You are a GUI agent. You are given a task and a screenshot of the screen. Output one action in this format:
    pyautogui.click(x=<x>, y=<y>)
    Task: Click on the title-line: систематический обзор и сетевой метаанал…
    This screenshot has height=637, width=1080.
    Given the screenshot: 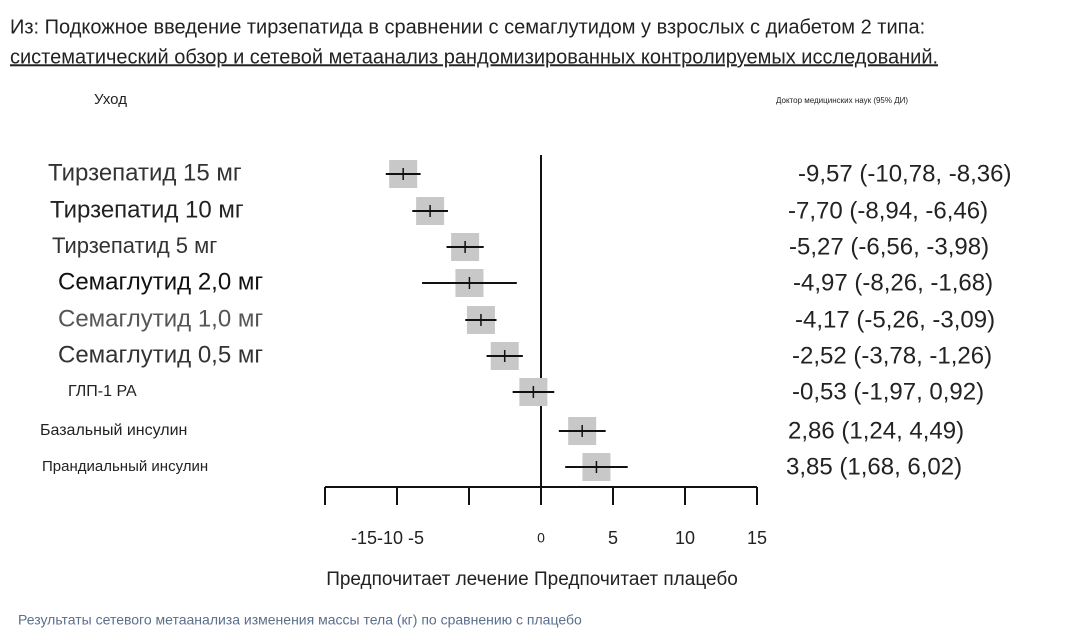 What is the action you would take?
    pyautogui.click(x=474, y=57)
    